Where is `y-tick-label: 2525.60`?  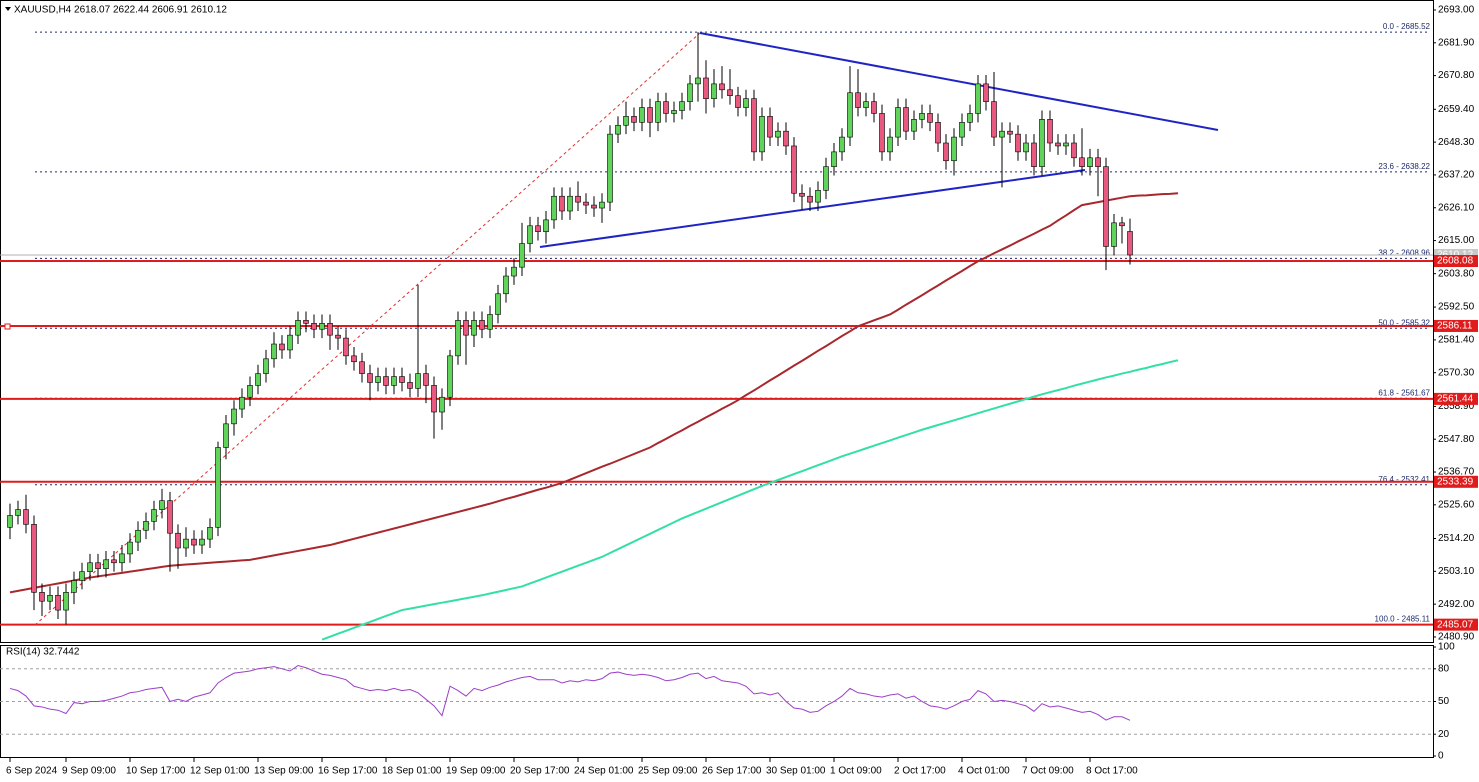
y-tick-label: 2525.60 is located at coordinates (1456, 504).